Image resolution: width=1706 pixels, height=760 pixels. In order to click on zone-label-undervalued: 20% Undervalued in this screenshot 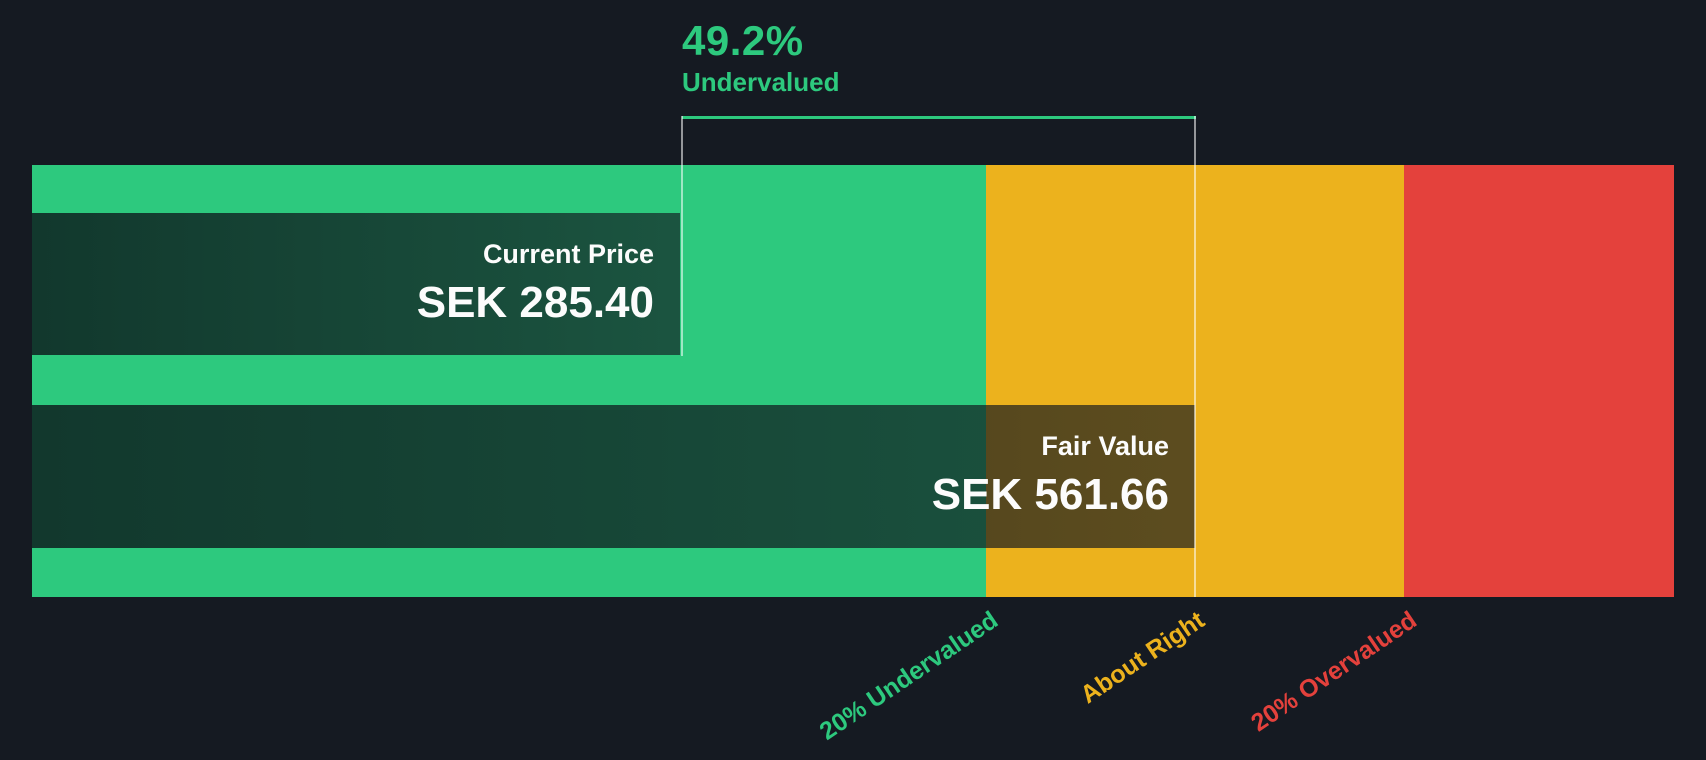, I will do `click(908, 676)`.